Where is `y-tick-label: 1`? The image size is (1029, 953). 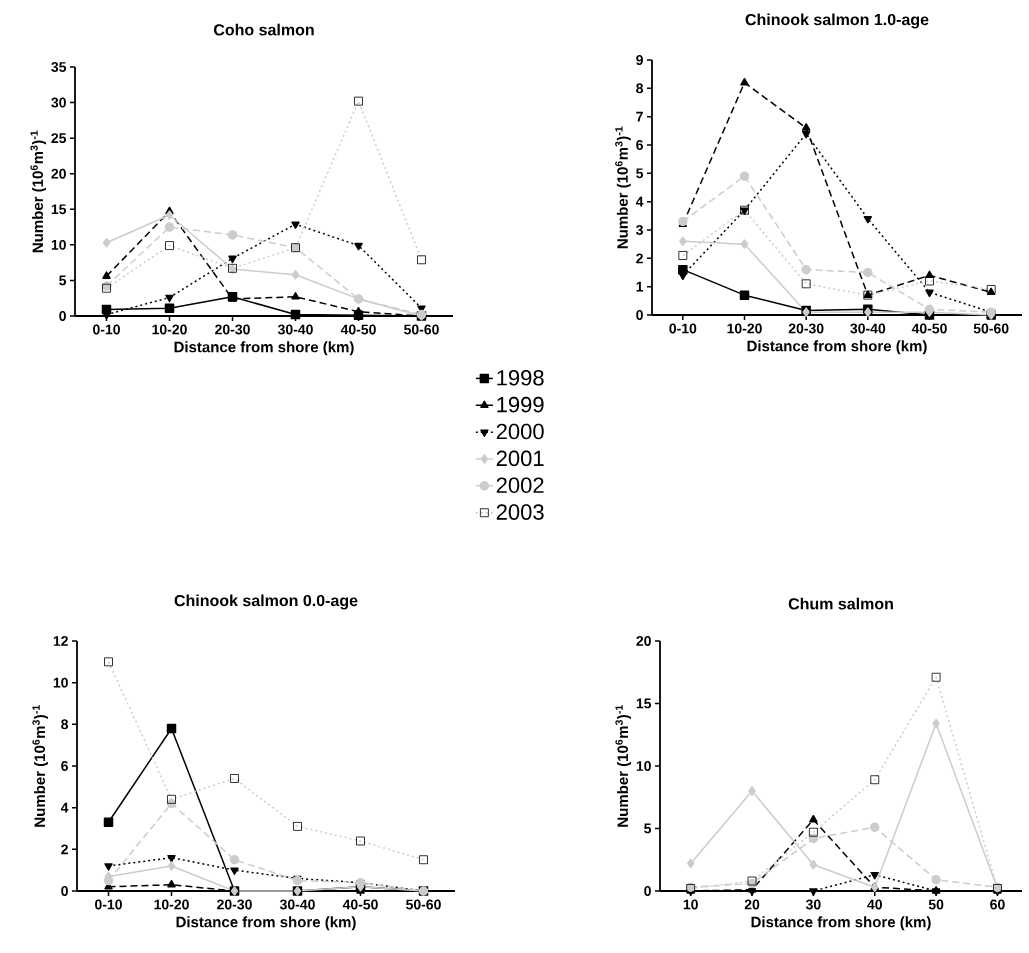 y-tick-label: 1 is located at coordinates (640, 286).